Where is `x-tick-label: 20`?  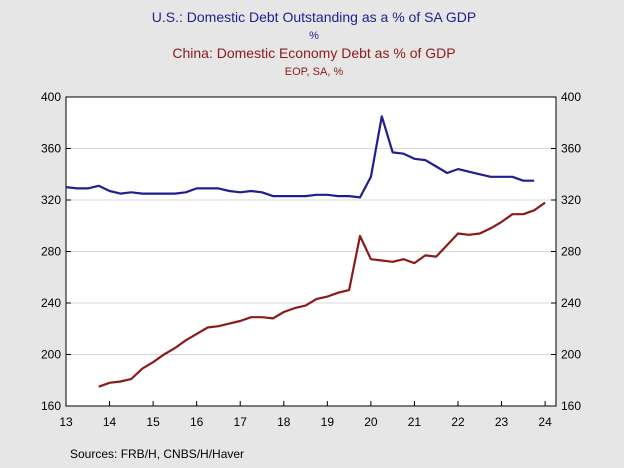 x-tick-label: 20 is located at coordinates (371, 422).